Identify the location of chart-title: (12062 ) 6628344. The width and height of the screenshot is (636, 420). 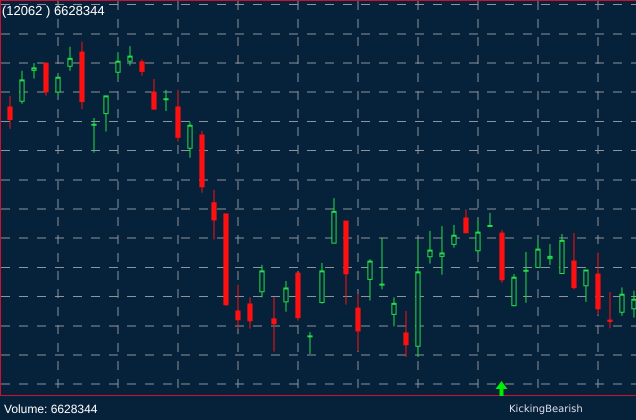
(53, 10).